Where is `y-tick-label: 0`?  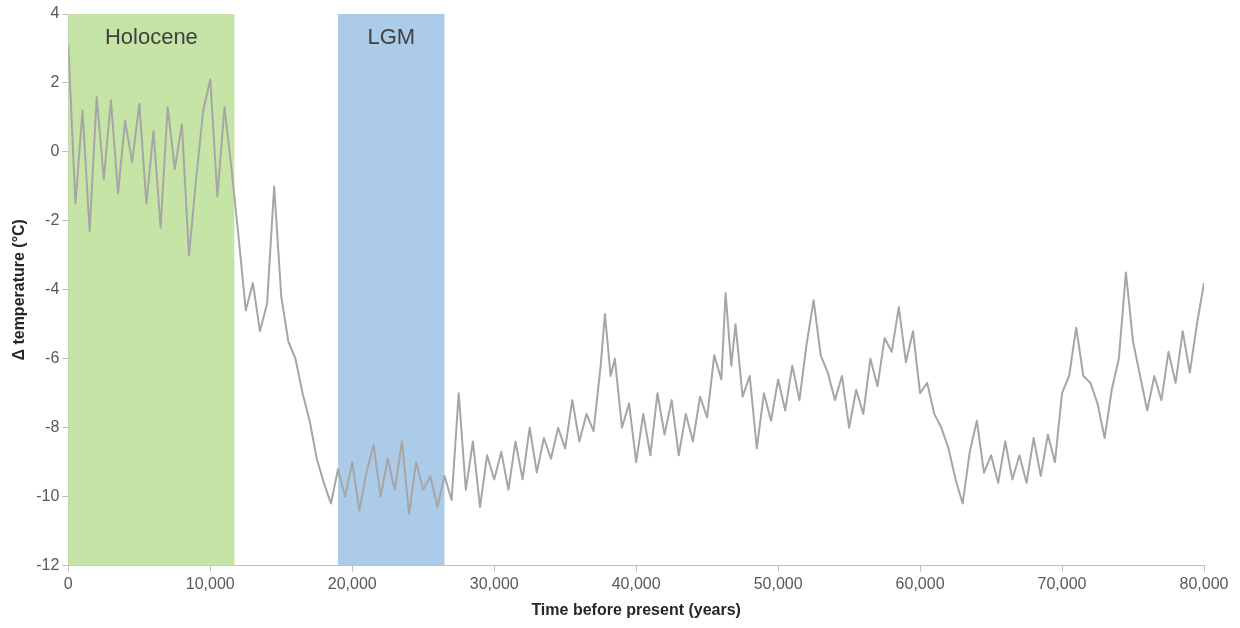
y-tick-label: 0 is located at coordinates (55, 151).